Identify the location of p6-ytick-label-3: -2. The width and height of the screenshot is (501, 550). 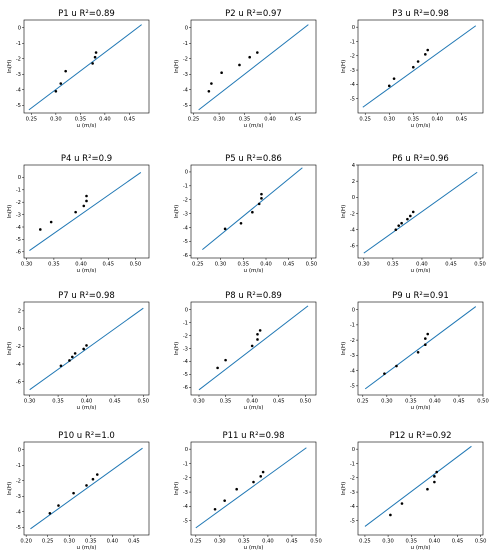
(352, 214).